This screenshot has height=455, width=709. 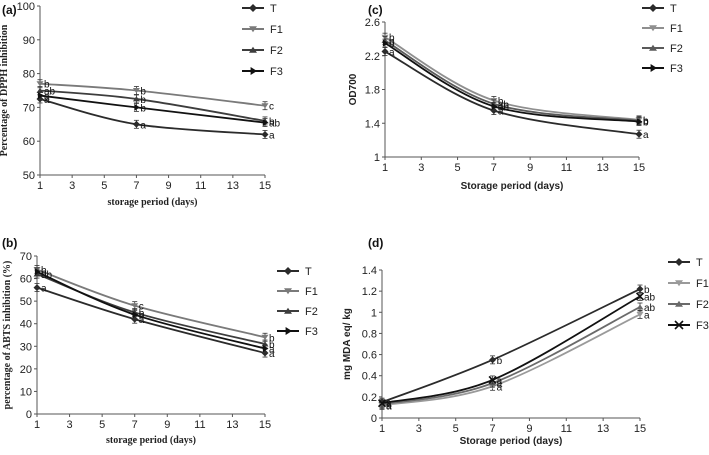 What do you see at coordinates (676, 29) in the screenshot?
I see `panel-c-legend-label: F1` at bounding box center [676, 29].